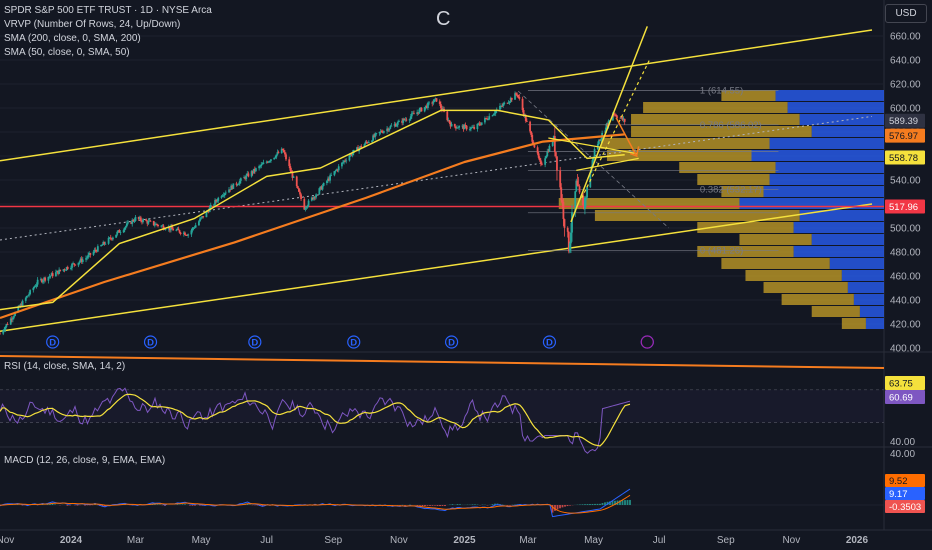 The width and height of the screenshot is (932, 550). Describe the element at coordinates (902, 454) in the screenshot. I see `macd-axis-label: 40.00` at that location.